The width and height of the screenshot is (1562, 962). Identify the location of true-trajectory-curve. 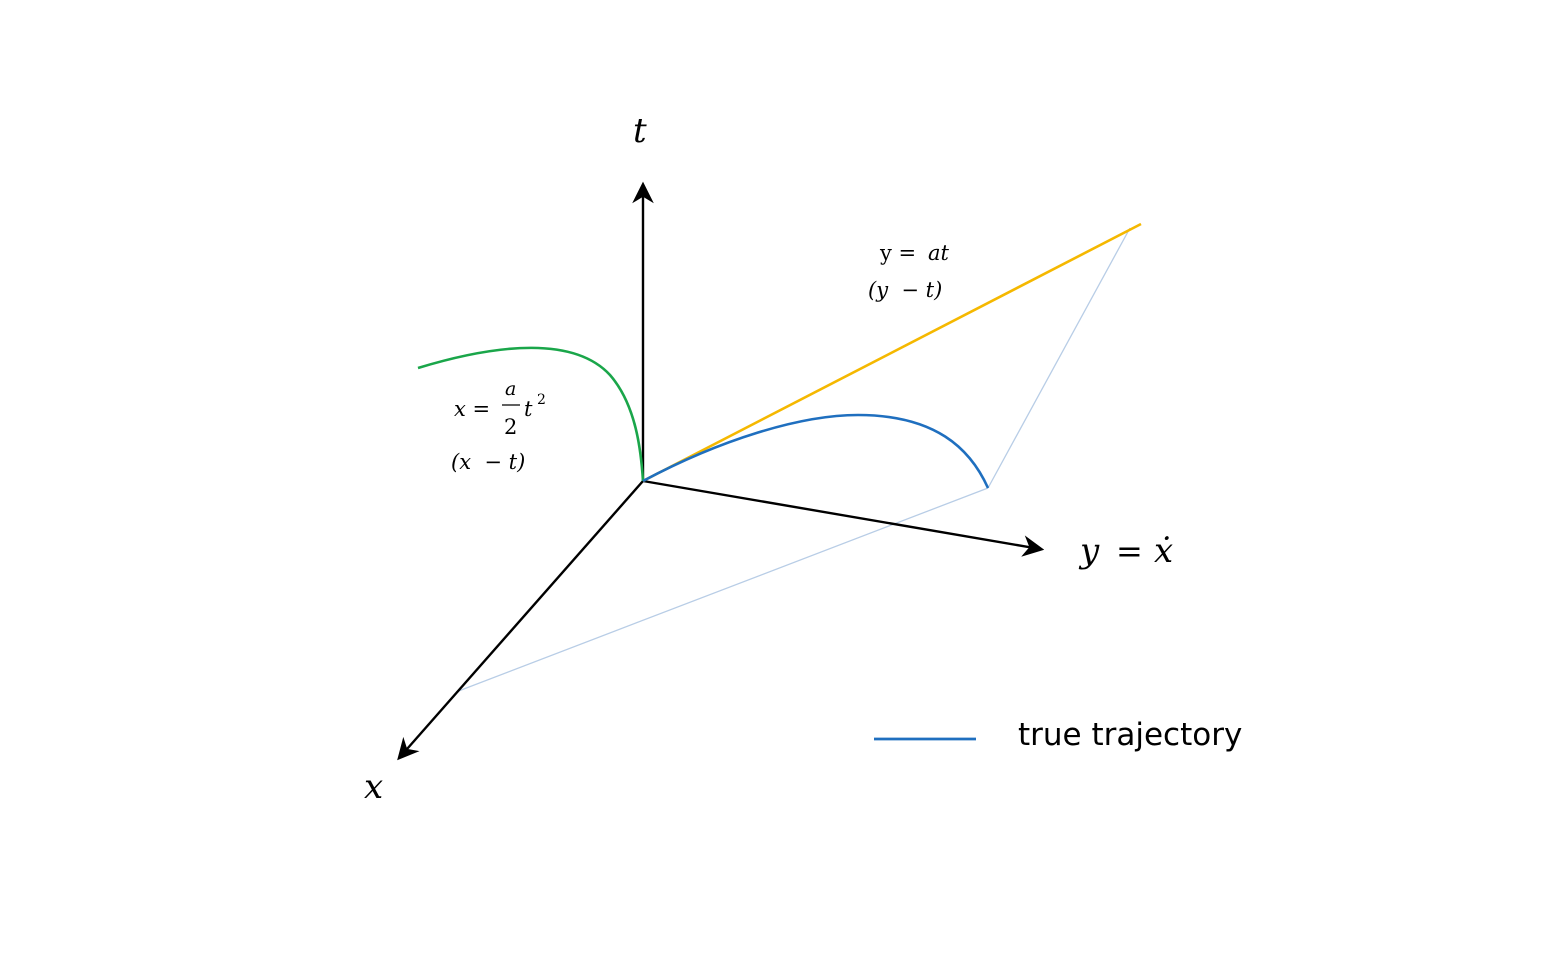
(816, 451).